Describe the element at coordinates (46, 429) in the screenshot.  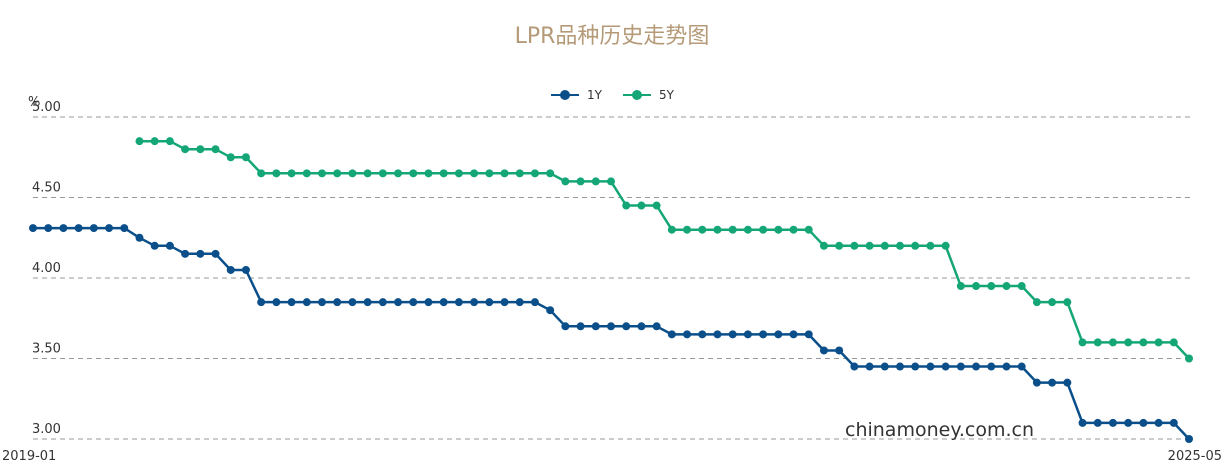
I see `y-tick-label: 3.00` at that location.